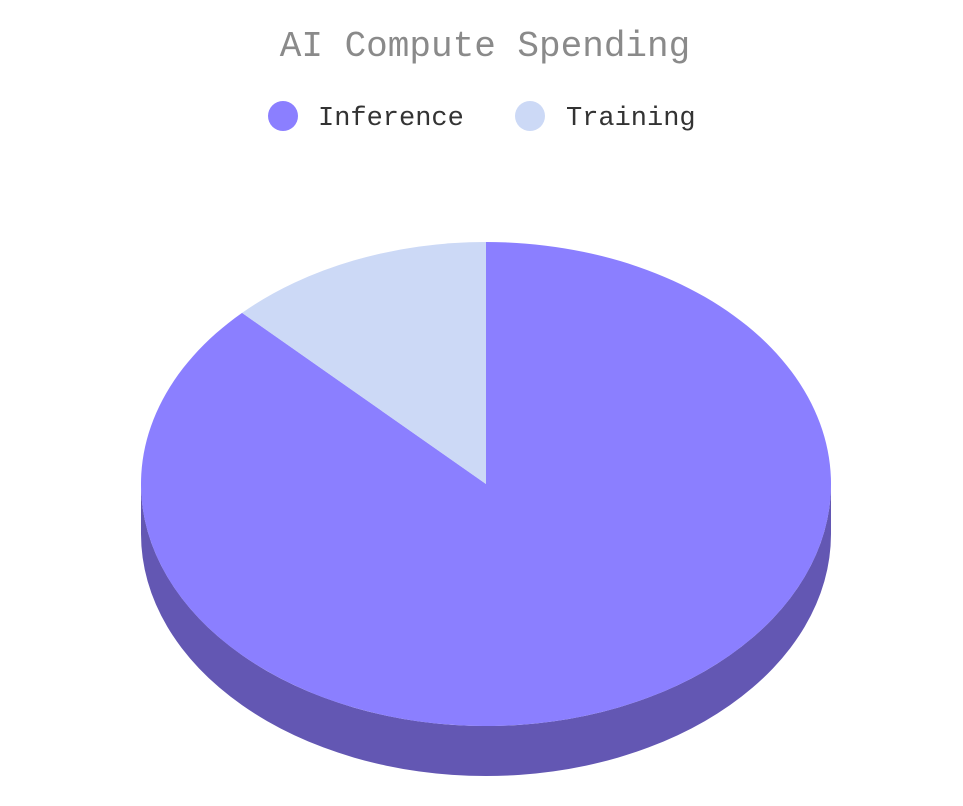 This screenshot has height=806, width=963. What do you see at coordinates (631, 119) in the screenshot?
I see `legend-label: Training` at bounding box center [631, 119].